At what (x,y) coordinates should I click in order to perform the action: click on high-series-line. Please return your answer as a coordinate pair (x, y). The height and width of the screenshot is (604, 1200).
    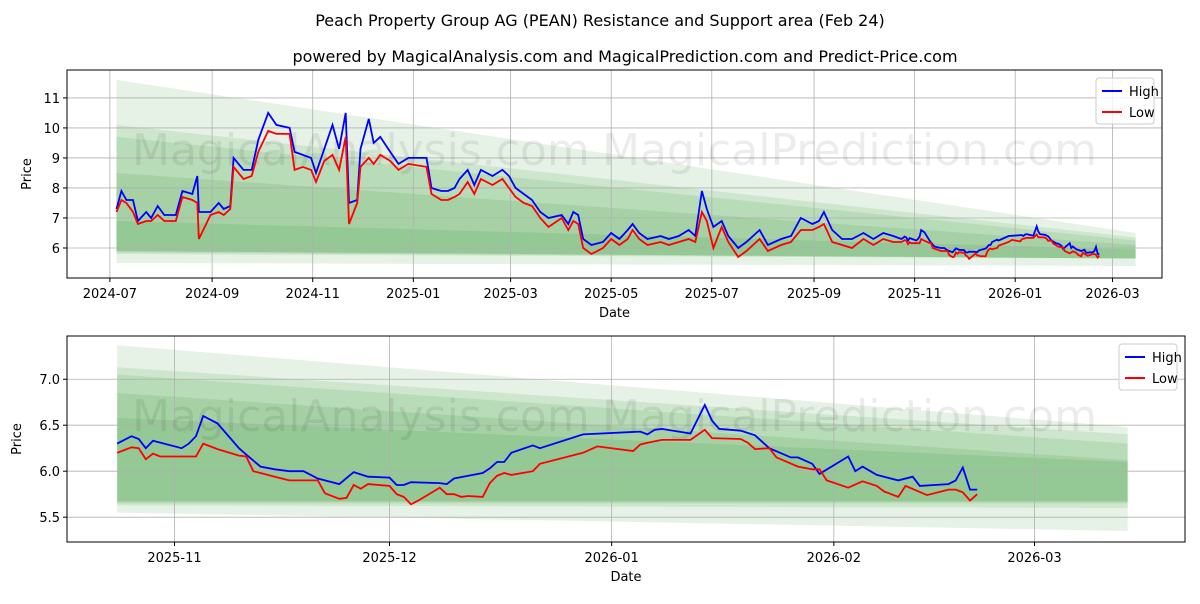
    Looking at the image, I should click on (547, 446).